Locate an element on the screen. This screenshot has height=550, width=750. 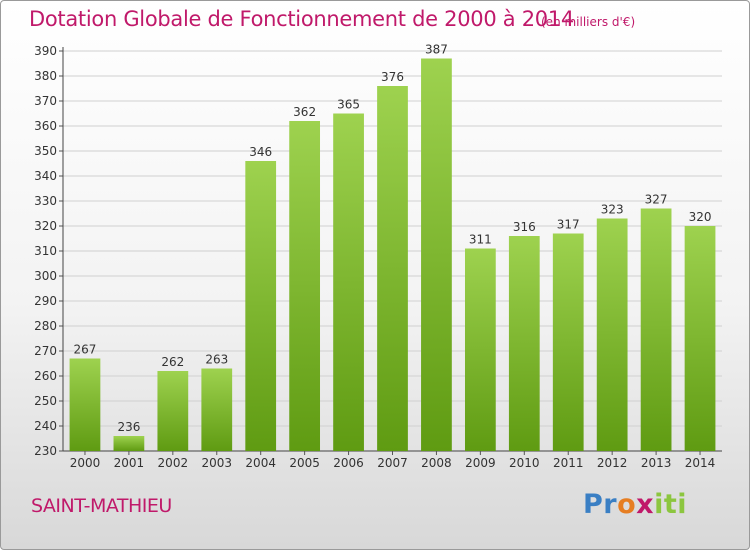
x-tick-label: 2009 is located at coordinates (480, 463).